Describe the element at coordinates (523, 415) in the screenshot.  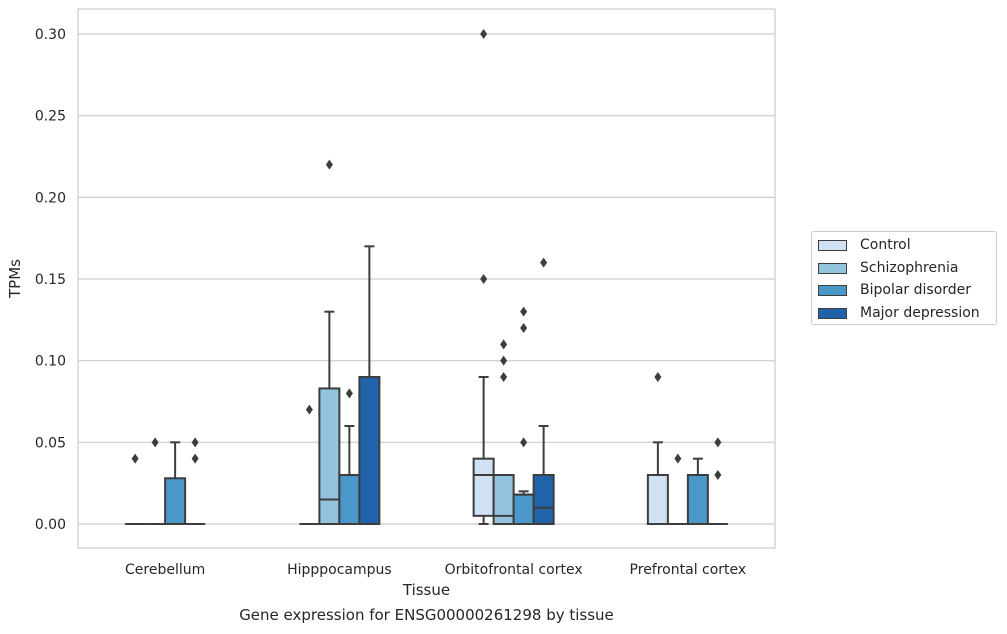
I see `box-bipolar-disorder-orbitofrontal-cortex` at that location.